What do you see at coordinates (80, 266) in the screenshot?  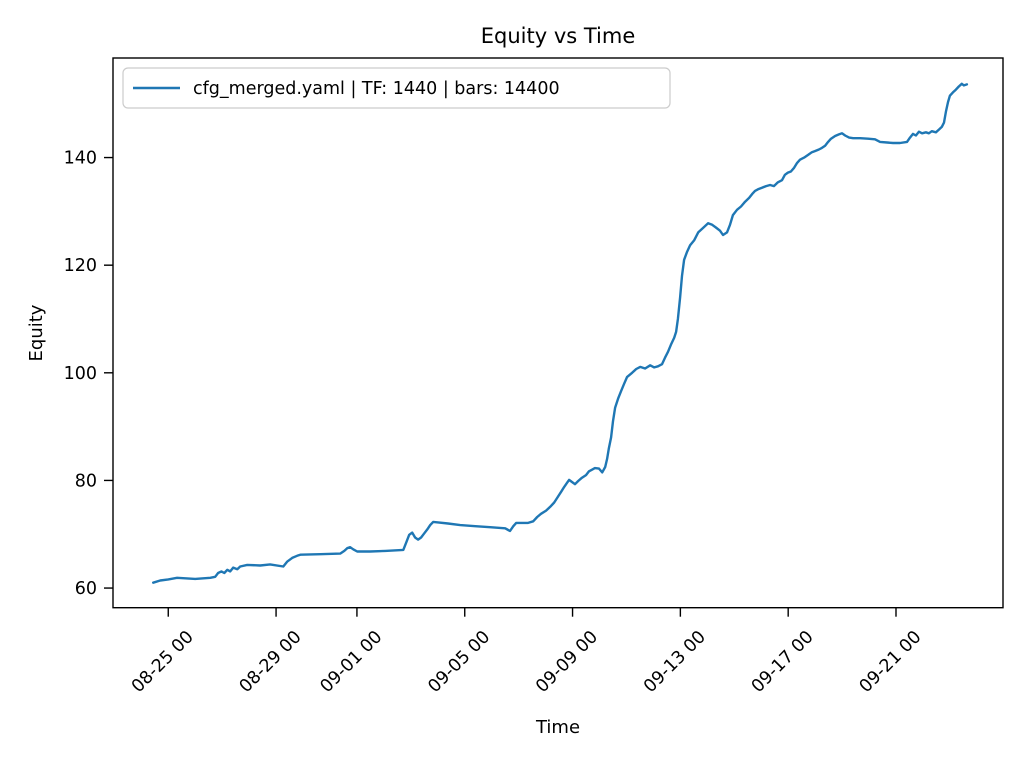 I see `y-tick-label: 120` at bounding box center [80, 266].